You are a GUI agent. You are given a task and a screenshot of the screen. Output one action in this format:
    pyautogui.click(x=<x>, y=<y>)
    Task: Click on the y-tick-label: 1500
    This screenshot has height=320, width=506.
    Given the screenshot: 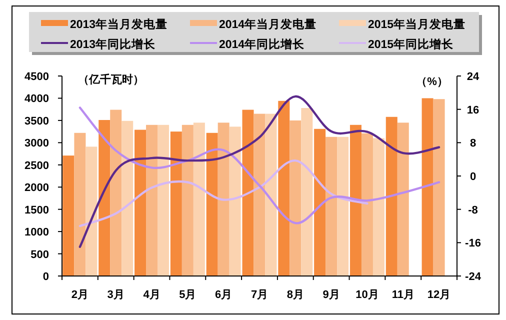 What is the action you would take?
    pyautogui.click(x=36, y=210)
    